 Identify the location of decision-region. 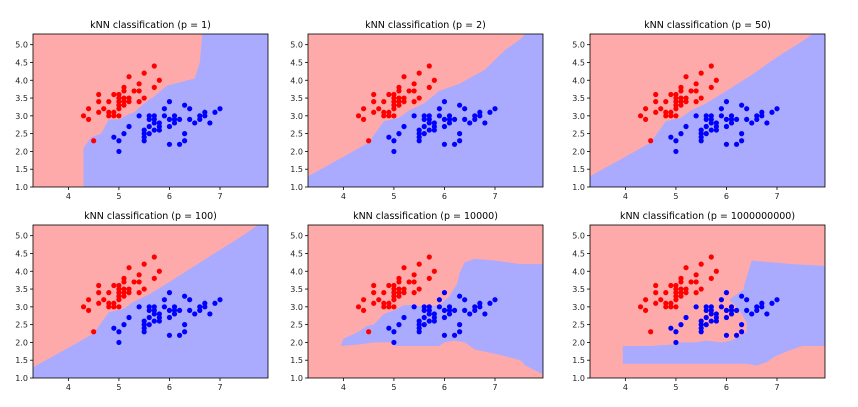
(441, 316).